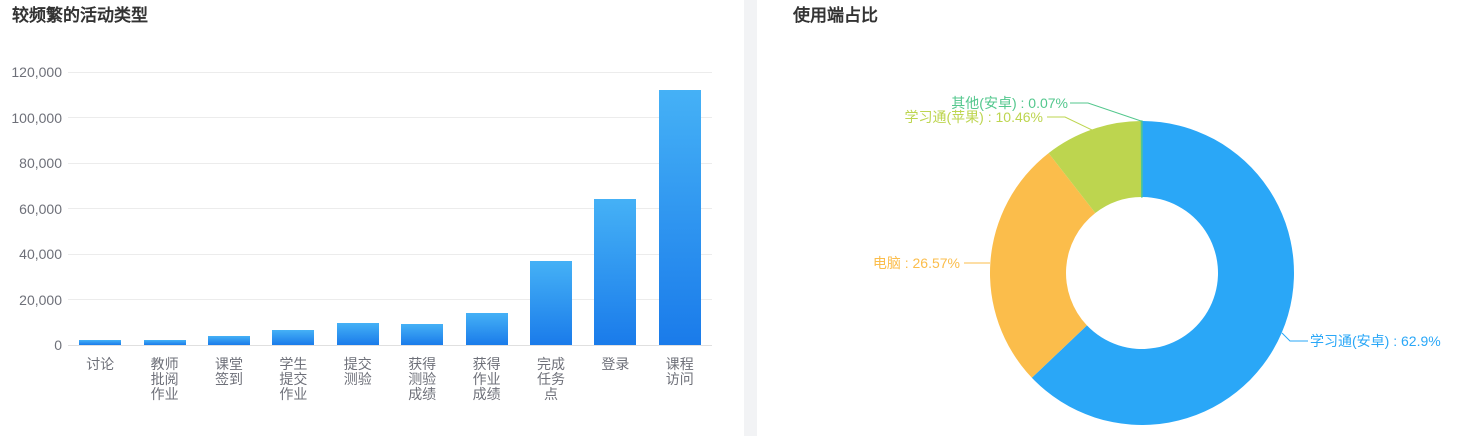 The width and height of the screenshot is (1460, 436). What do you see at coordinates (357, 371) in the screenshot?
I see `x-axis-tick-label: 提交 测验` at bounding box center [357, 371].